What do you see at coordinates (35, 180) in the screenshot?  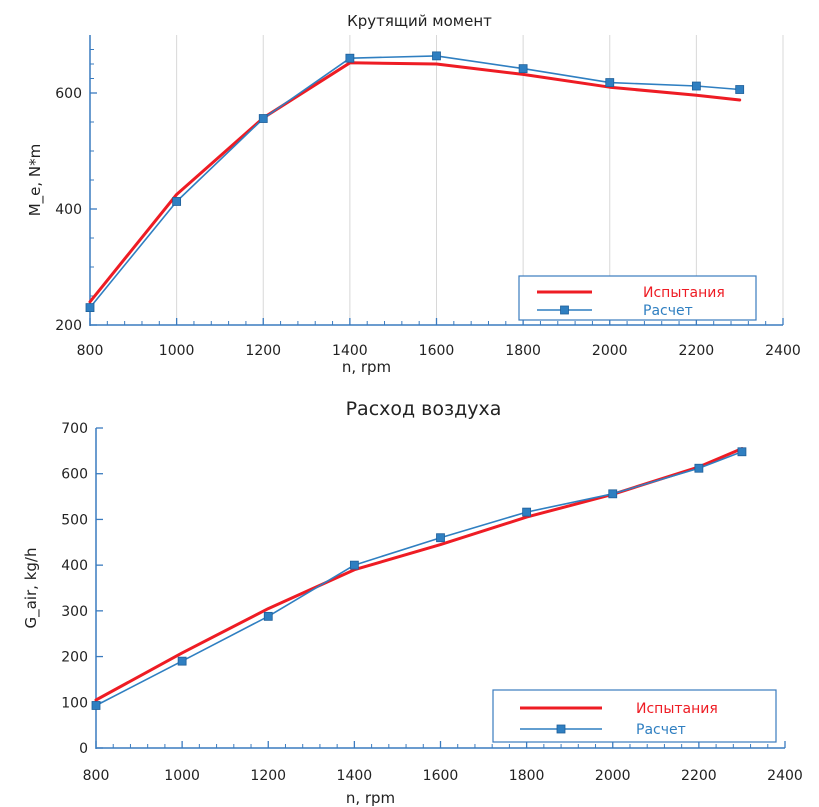 I see `y-axis-label: M_e, N*m` at bounding box center [35, 180].